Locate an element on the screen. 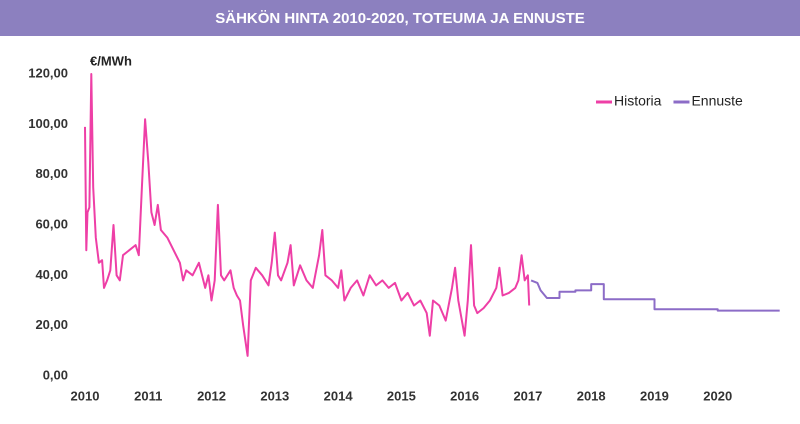 The image size is (800, 424). x-tick-label: 2019 is located at coordinates (654, 395).